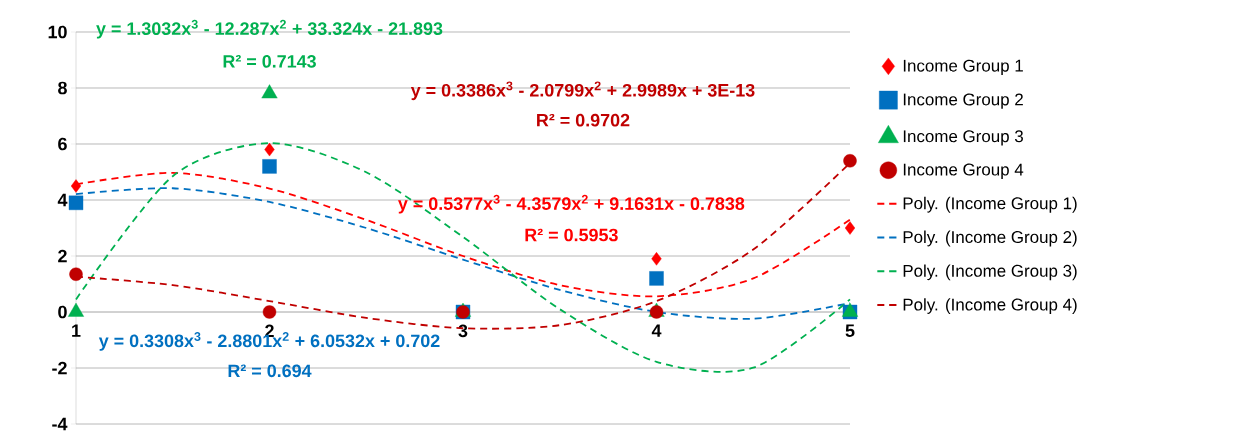 This screenshot has height=444, width=1245. What do you see at coordinates (57, 32) in the screenshot?
I see `y-tick-label: 10` at bounding box center [57, 32].